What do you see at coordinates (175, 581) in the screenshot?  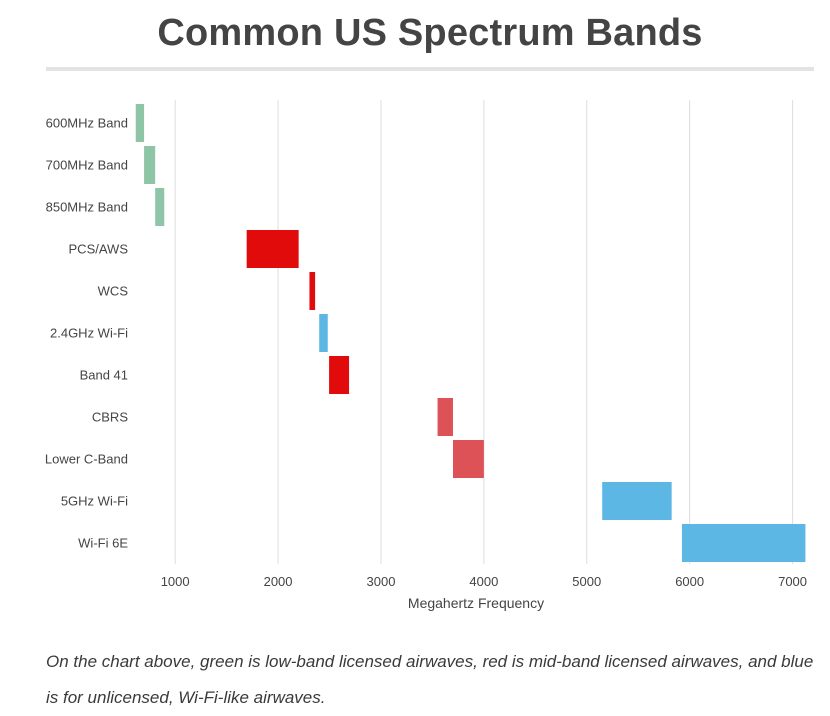 I see `x-tick-label-1000: 1000` at bounding box center [175, 581].